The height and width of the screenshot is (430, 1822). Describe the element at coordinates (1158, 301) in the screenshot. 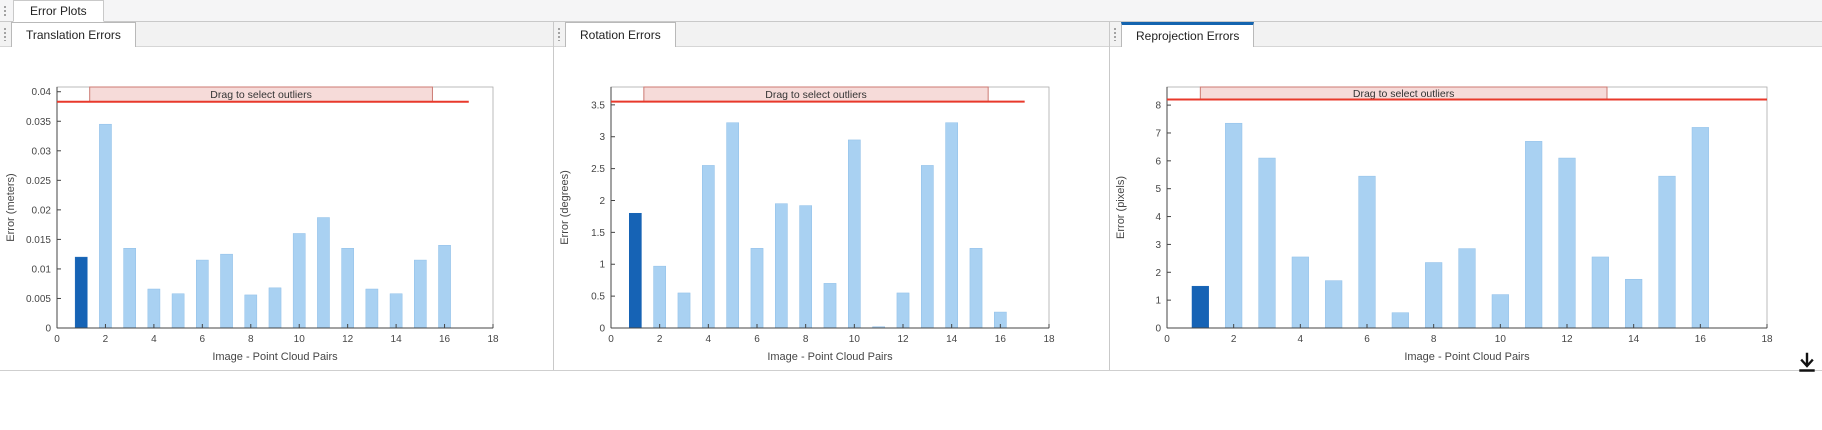

I see `y-tick-label: 1` at that location.